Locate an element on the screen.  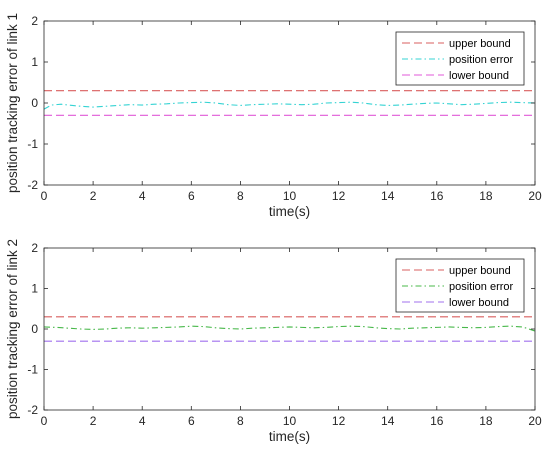
y-axis-label: position tracking error of link 2 is located at coordinates (12, 329).